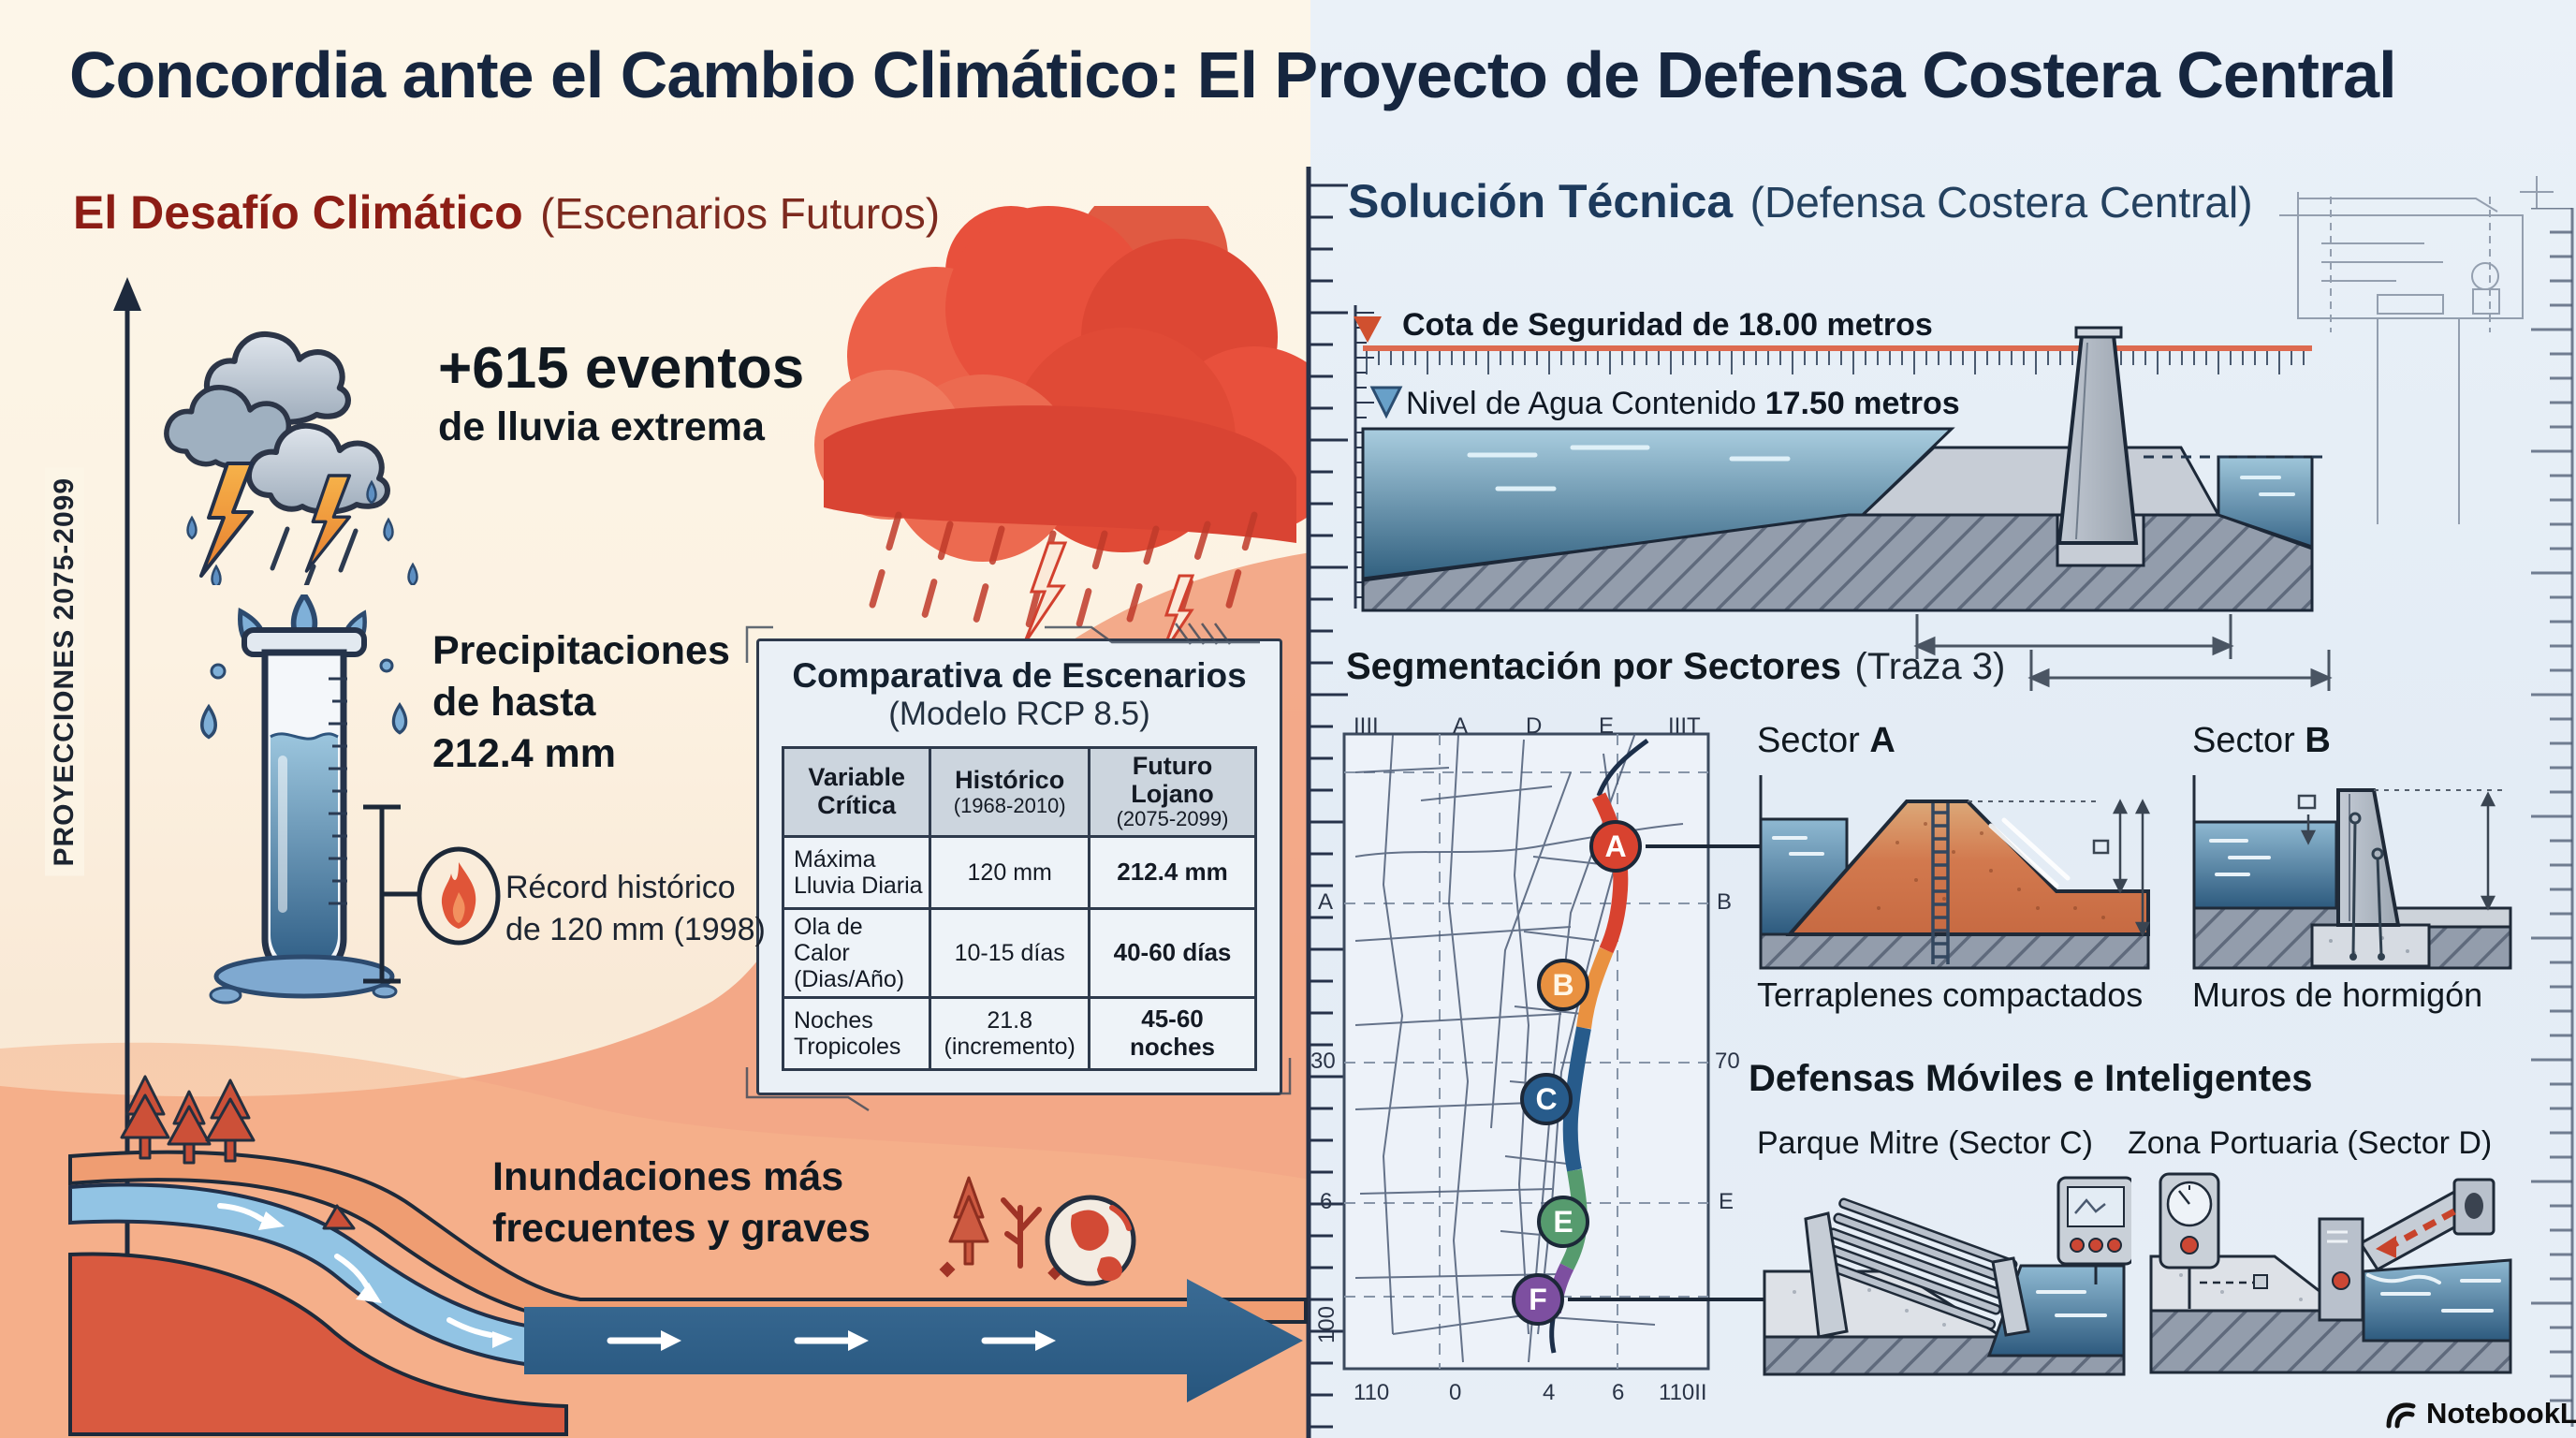 Image resolution: width=2576 pixels, height=1438 pixels. What do you see at coordinates (2031, 1078) in the screenshot?
I see `mobile-defenses-heading: Defensas Móviles e Inteligentes` at bounding box center [2031, 1078].